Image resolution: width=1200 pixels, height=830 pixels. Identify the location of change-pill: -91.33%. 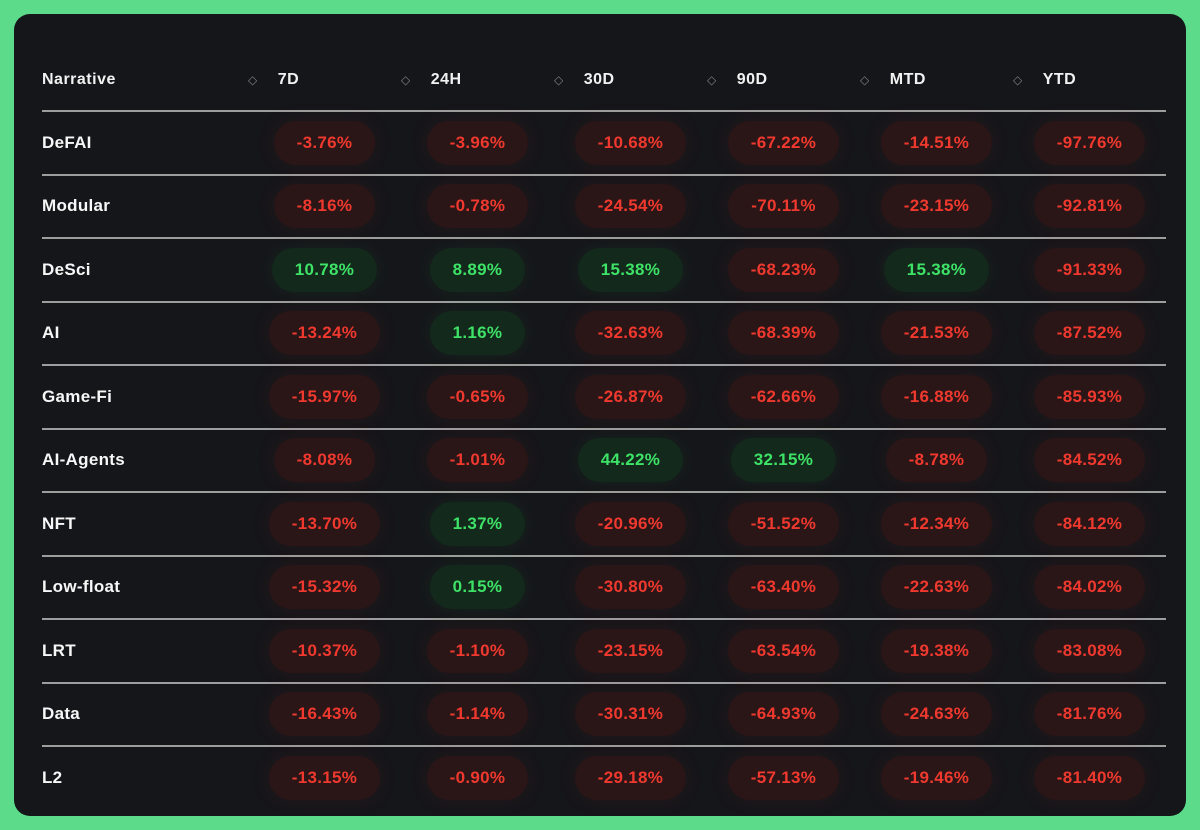
(1089, 269).